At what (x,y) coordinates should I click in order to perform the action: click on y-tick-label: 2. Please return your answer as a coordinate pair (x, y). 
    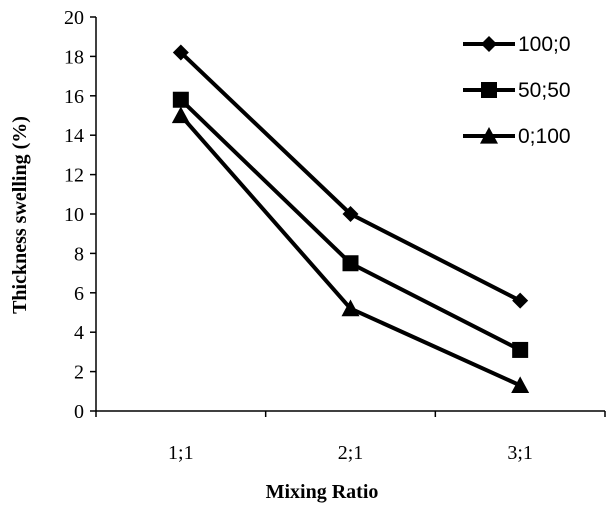
    Looking at the image, I should click on (79, 373).